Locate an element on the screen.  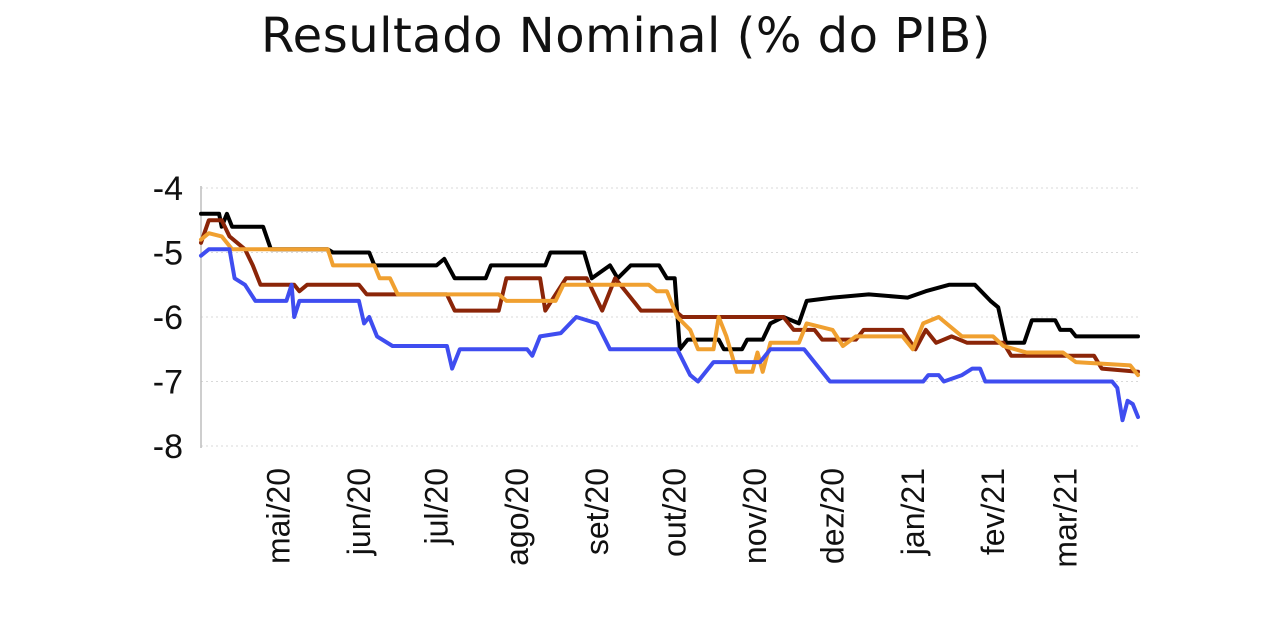
y-tick-label: -4 is located at coordinates (168, 189).